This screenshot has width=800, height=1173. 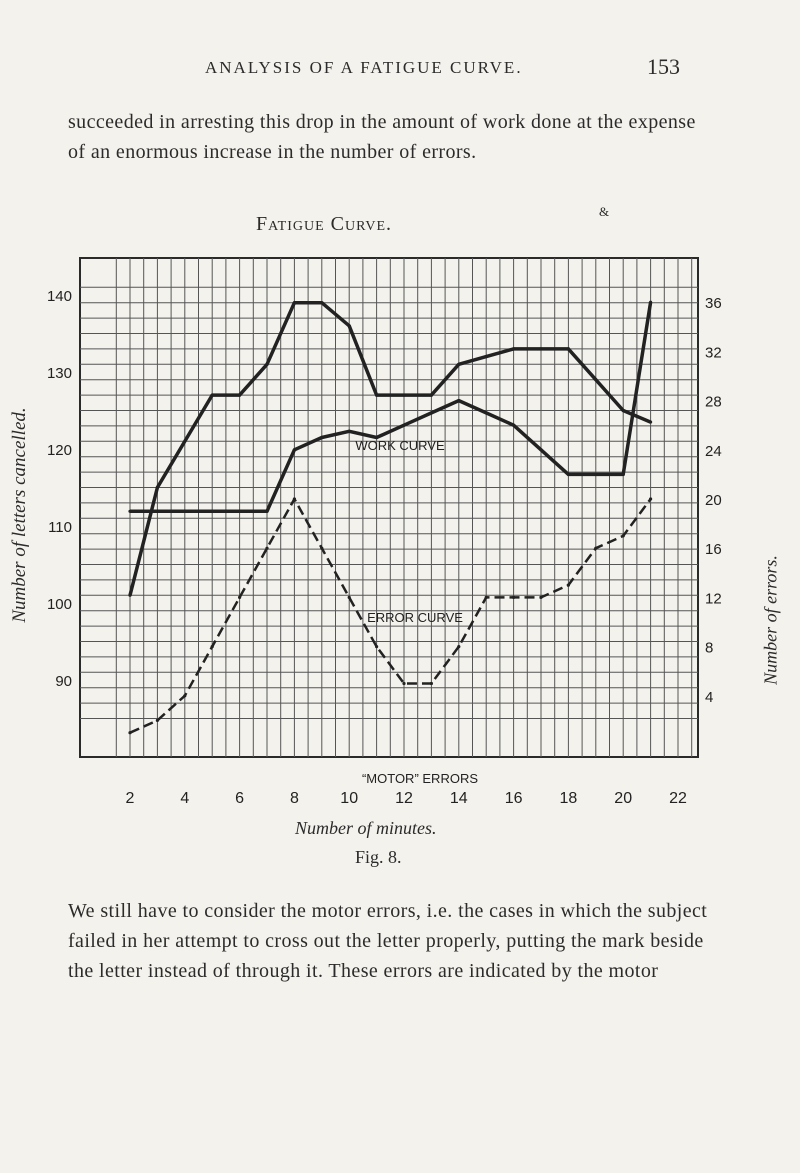 What do you see at coordinates (184, 798) in the screenshot?
I see `x-tick-label: 4` at bounding box center [184, 798].